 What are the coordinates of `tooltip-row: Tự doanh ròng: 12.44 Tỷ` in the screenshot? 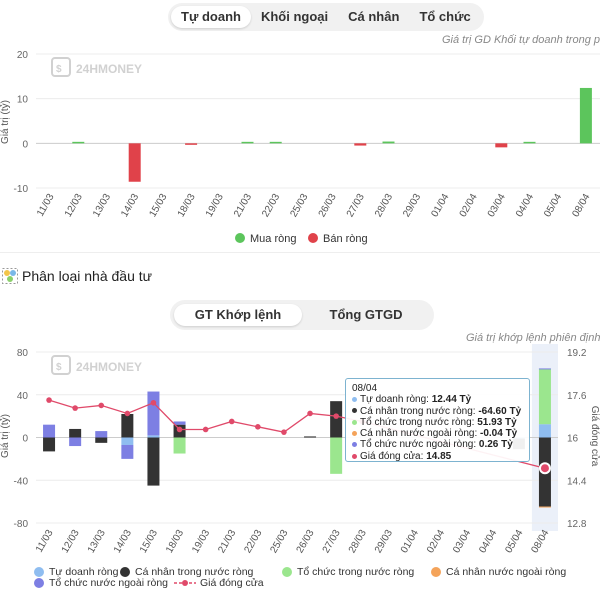 It's located at (437, 399).